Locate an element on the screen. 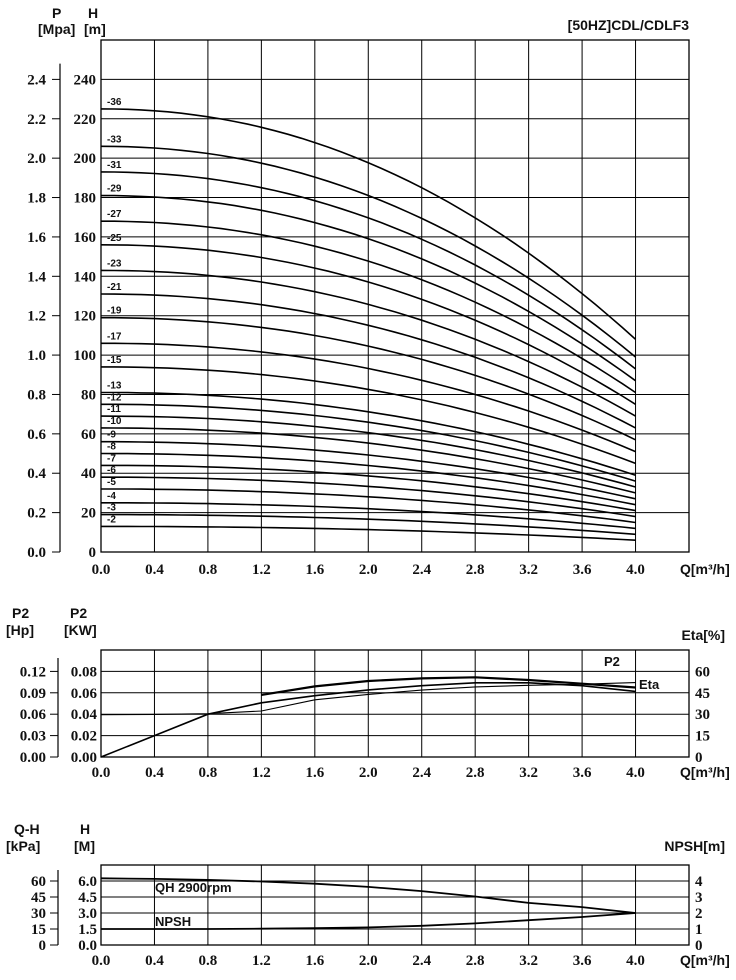 Image resolution: width=736 pixels, height=980 pixels. npsh-tick-label: 1 is located at coordinates (699, 930).